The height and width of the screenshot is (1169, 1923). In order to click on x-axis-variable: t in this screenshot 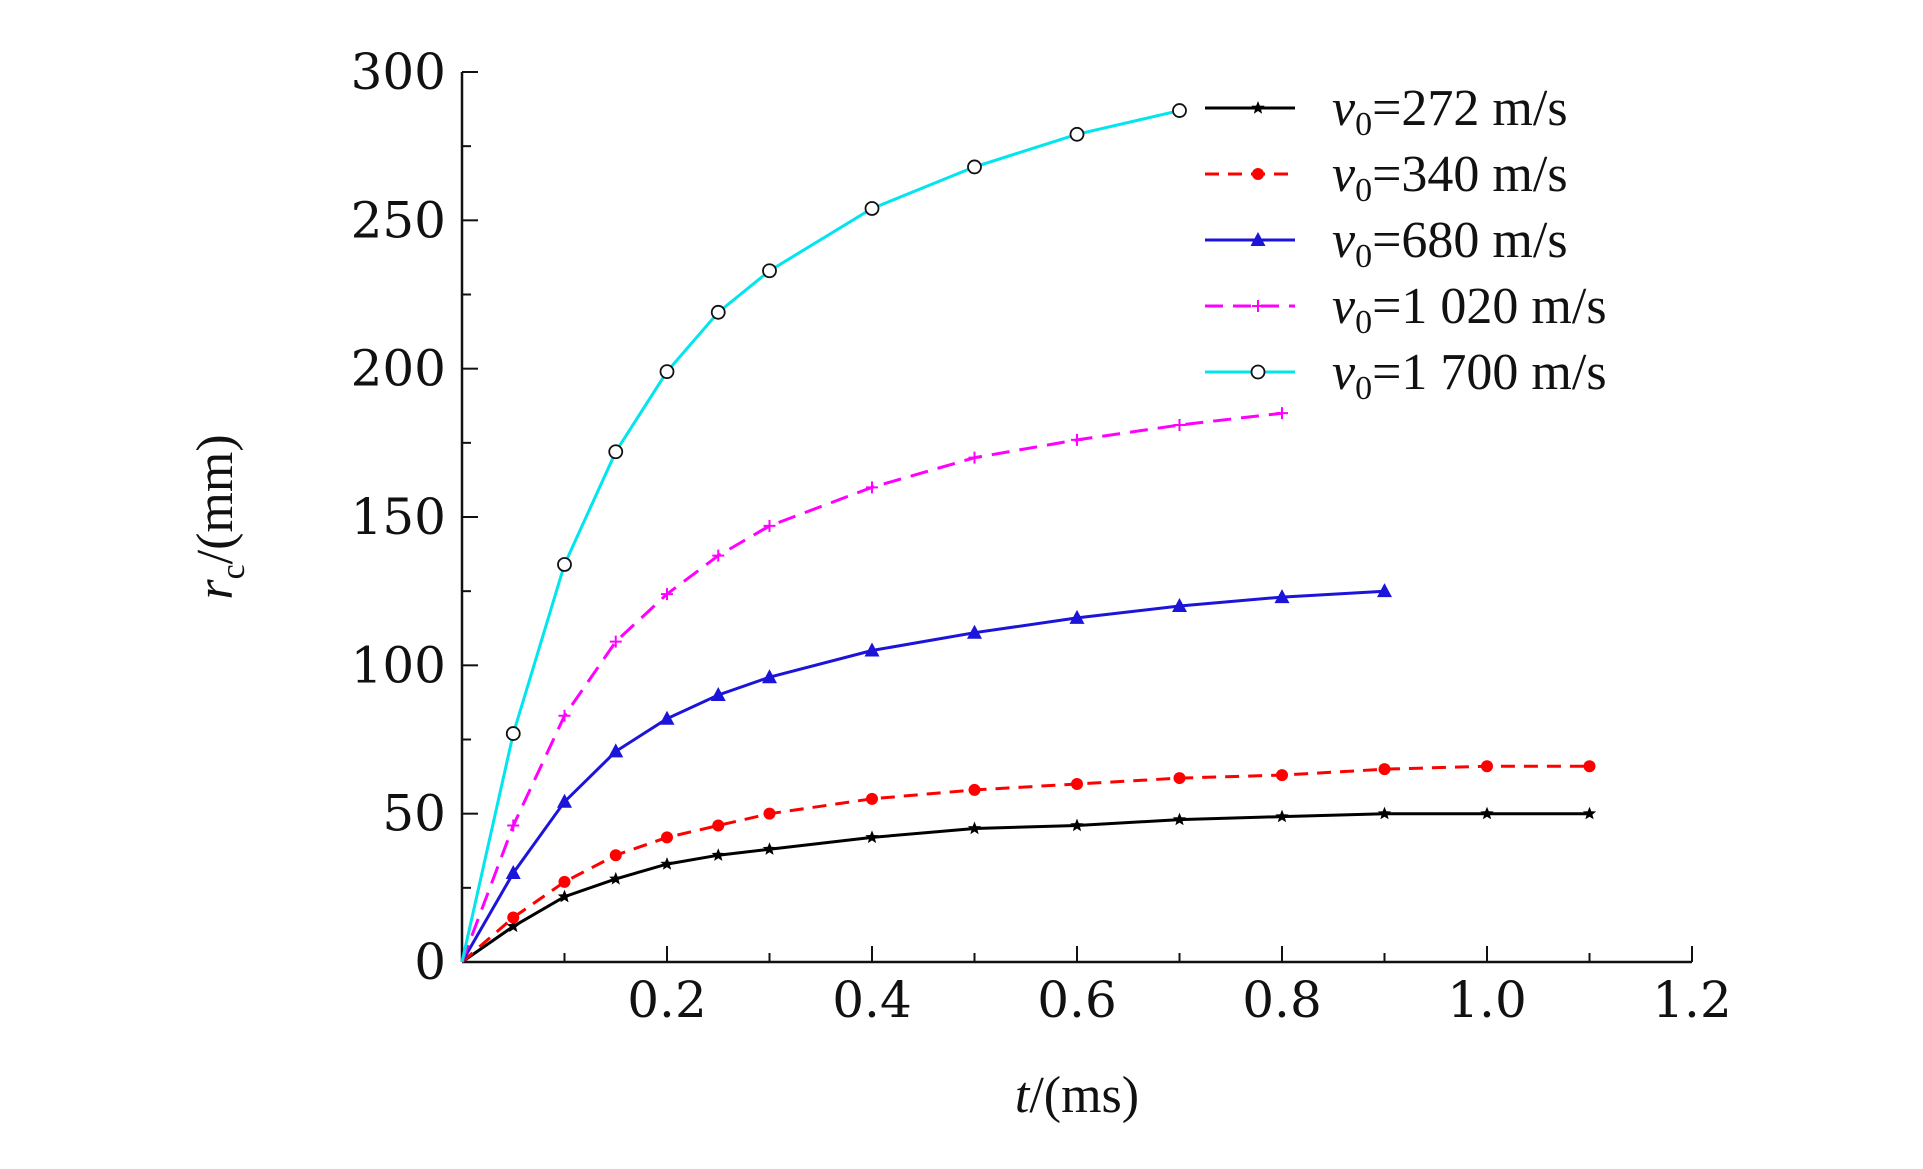, I will do `click(1023, 1095)`.